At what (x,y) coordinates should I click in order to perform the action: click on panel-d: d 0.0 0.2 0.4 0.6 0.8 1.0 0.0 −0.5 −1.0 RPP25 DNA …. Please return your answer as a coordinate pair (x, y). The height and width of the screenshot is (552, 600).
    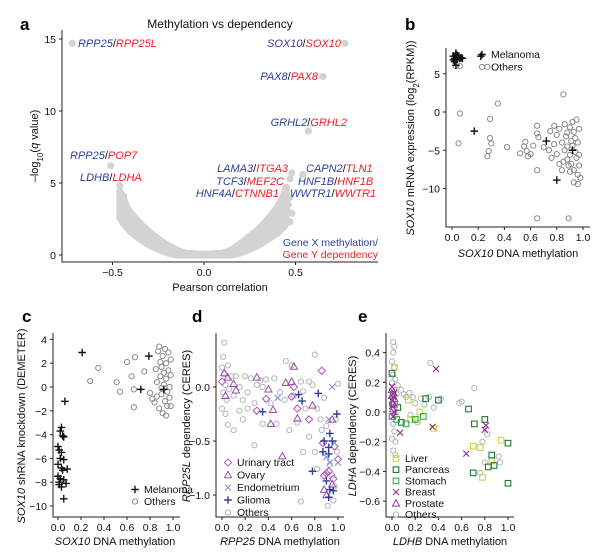
    Looking at the image, I should click on (263, 427).